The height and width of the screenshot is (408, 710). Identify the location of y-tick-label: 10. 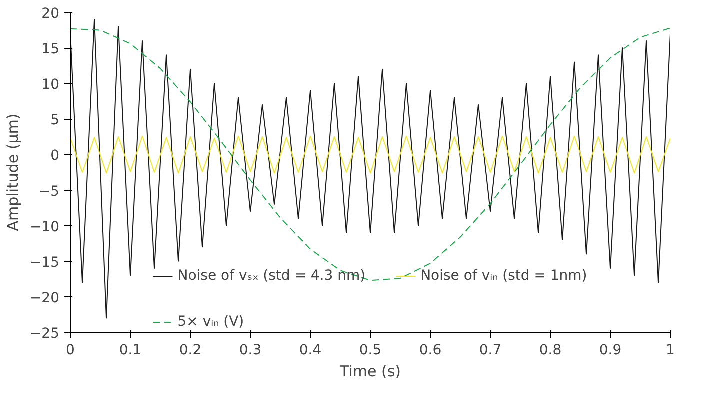
(51, 85).